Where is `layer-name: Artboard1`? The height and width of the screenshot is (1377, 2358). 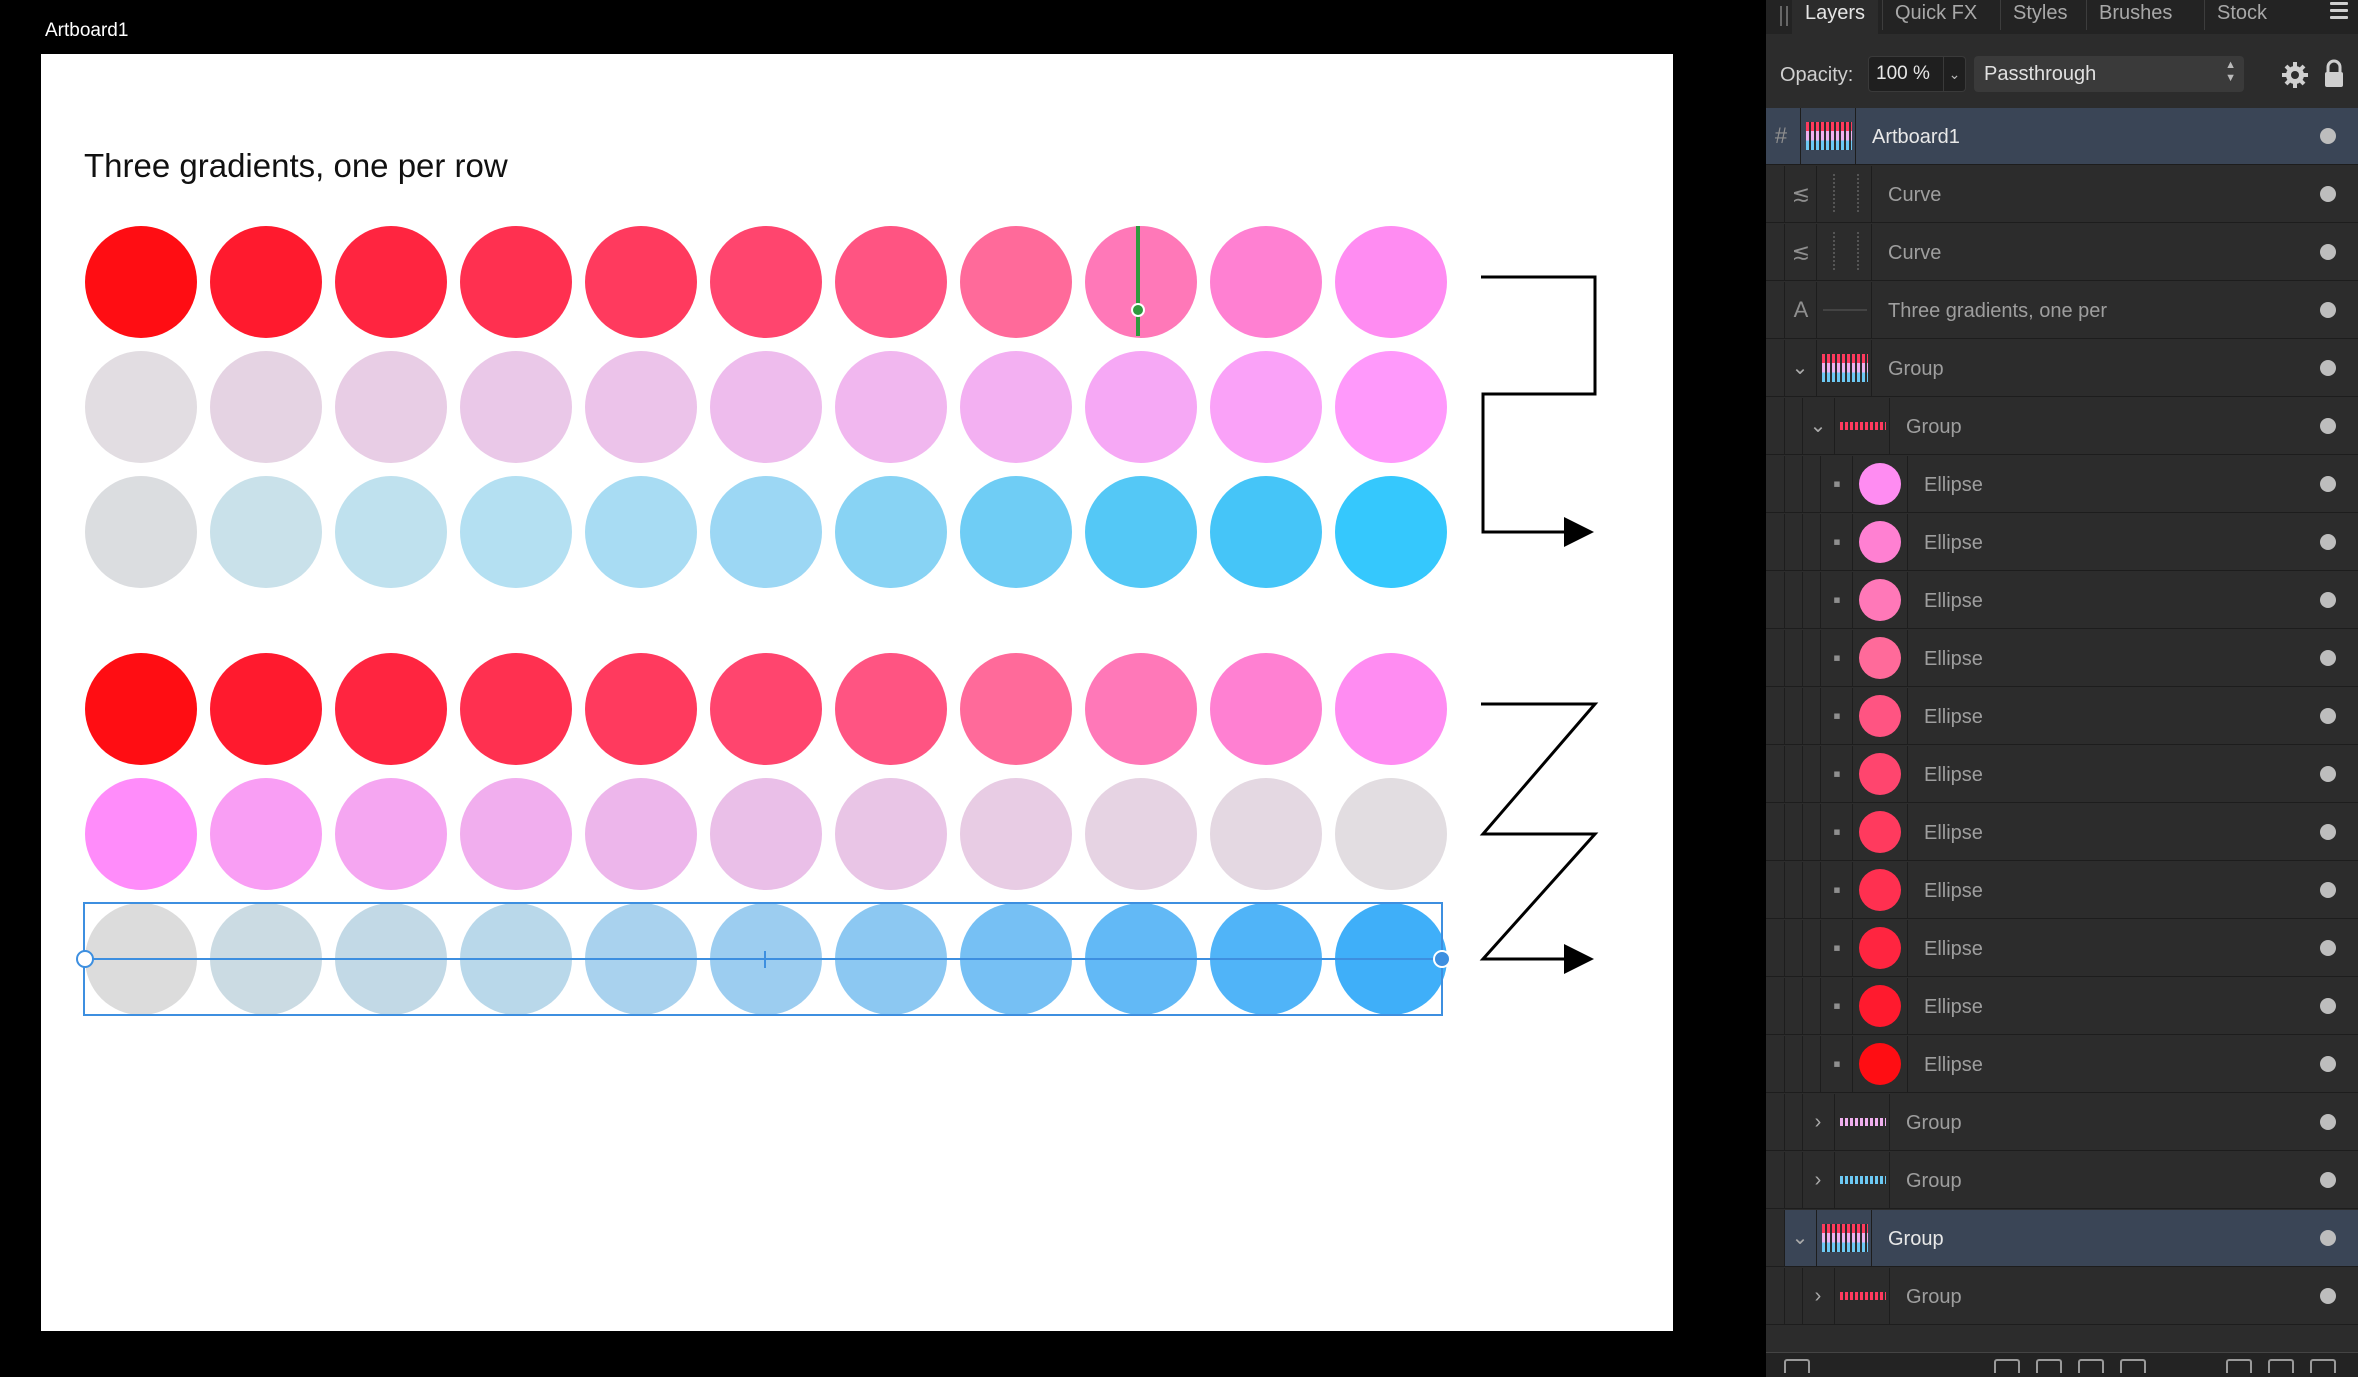
layer-name: Artboard1 is located at coordinates (1916, 137).